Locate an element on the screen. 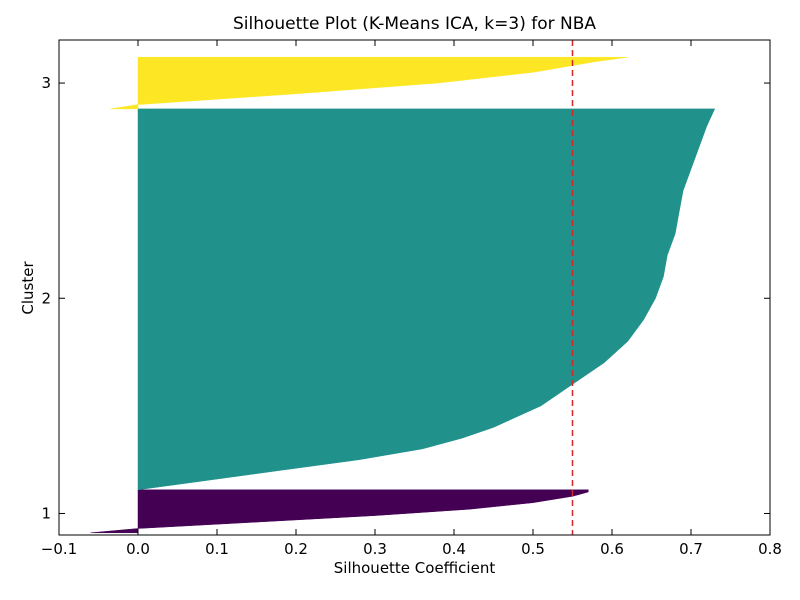  y-tick-label: 2 is located at coordinates (46, 298).